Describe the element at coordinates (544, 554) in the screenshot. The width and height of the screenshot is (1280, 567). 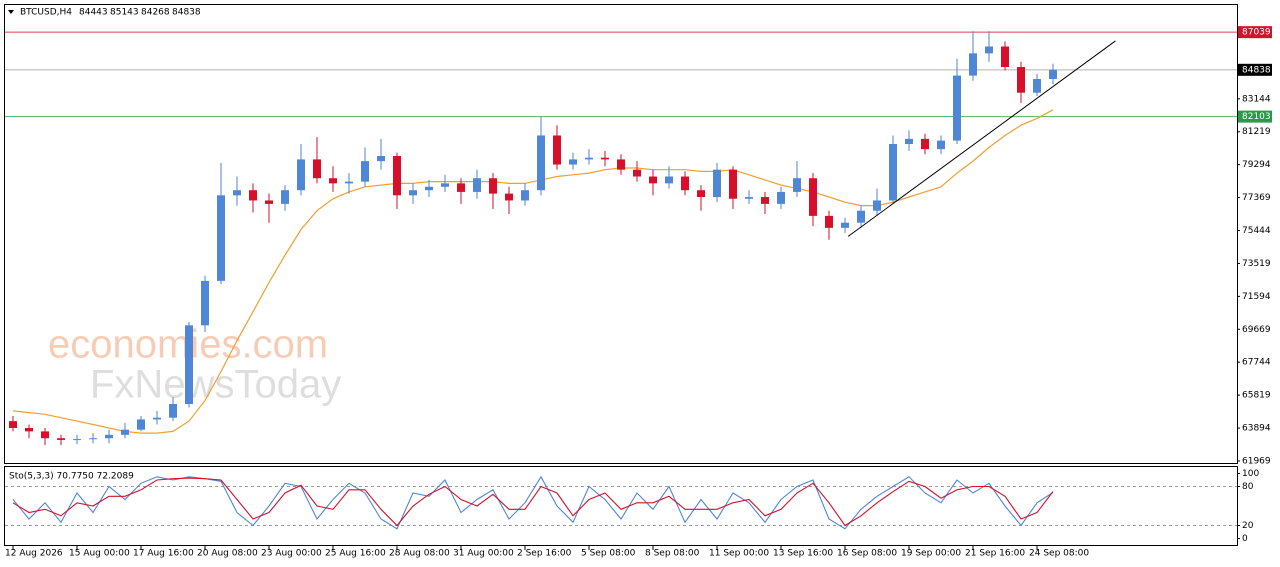
I see `x-tick-label: 2 Sep 16:00` at that location.